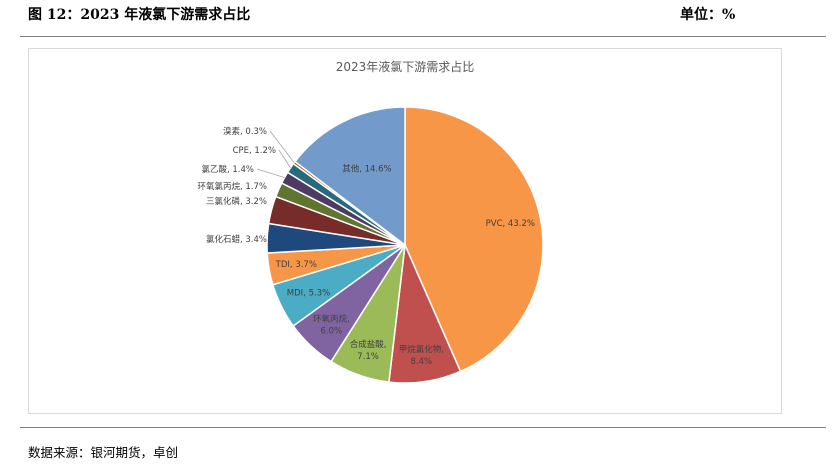  I want to click on chart-title: 2023年液氯下游需求占比, so click(405, 67).